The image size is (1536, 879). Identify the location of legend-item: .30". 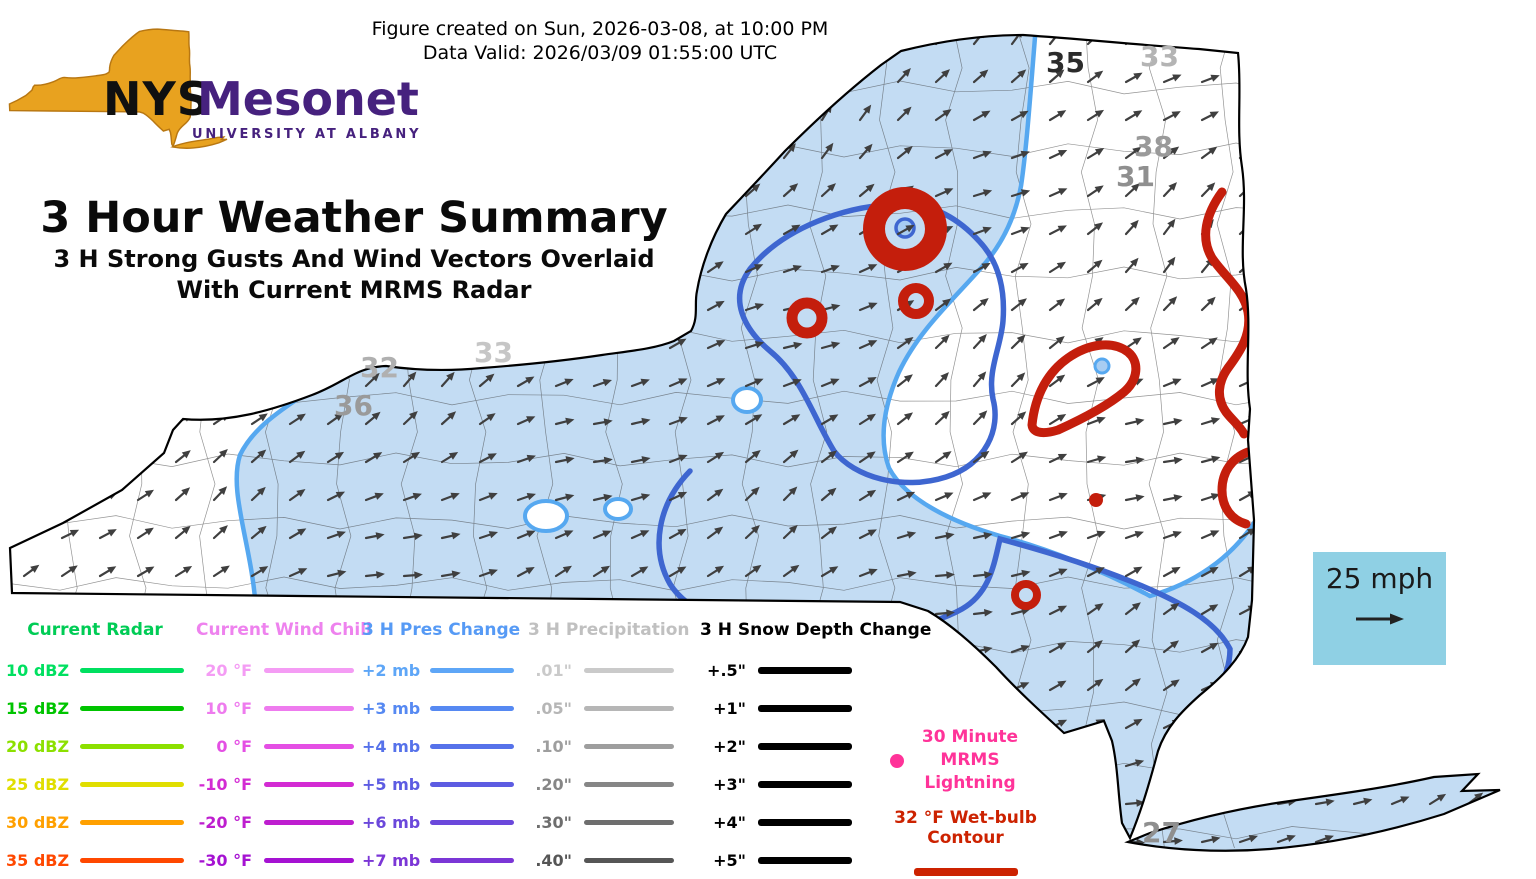
(601, 822).